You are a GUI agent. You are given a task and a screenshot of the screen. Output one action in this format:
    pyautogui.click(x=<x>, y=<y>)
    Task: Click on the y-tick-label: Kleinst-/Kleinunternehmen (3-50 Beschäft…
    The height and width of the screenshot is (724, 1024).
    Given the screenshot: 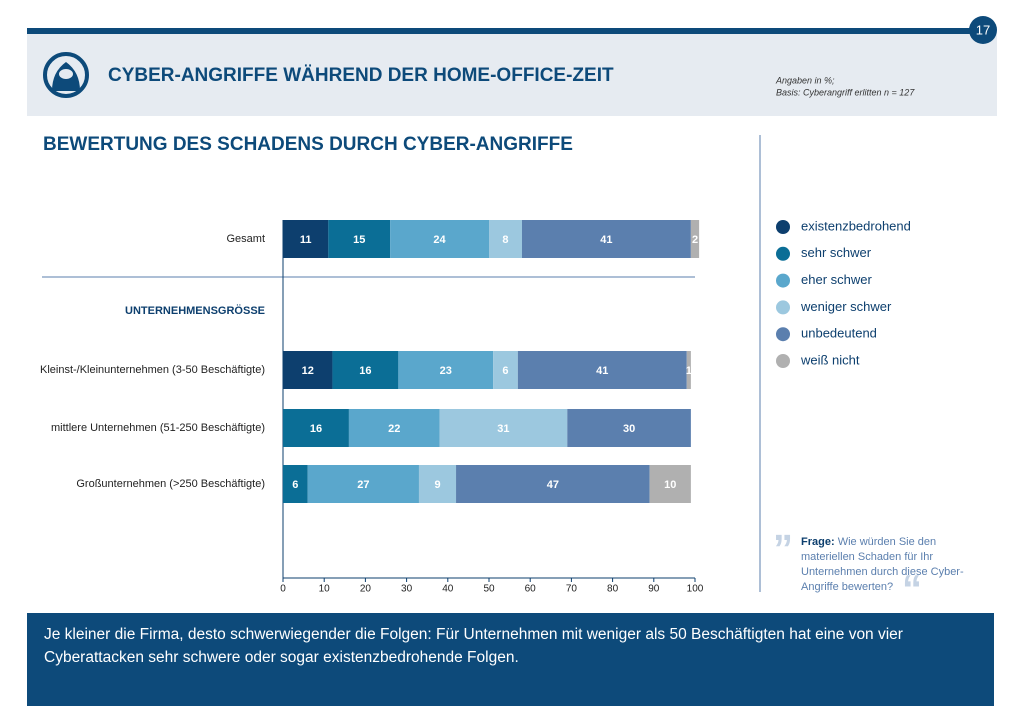 What is the action you would take?
    pyautogui.click(x=152, y=370)
    